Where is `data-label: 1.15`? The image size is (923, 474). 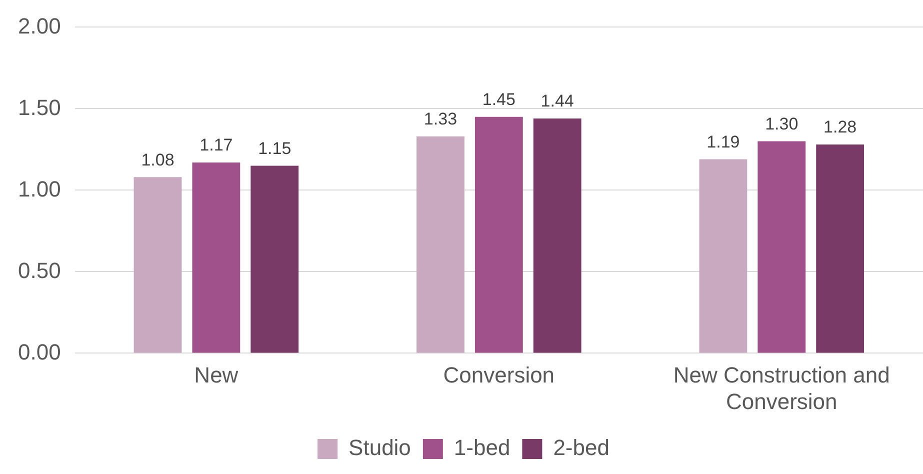 data-label: 1.15 is located at coordinates (275, 148).